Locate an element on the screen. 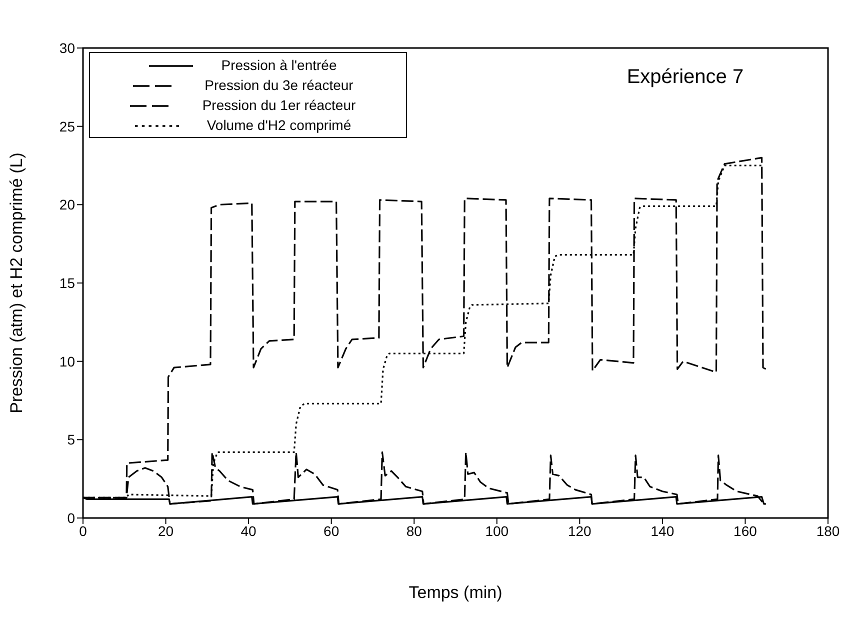  y-tick-label: 30 is located at coordinates (67, 48).